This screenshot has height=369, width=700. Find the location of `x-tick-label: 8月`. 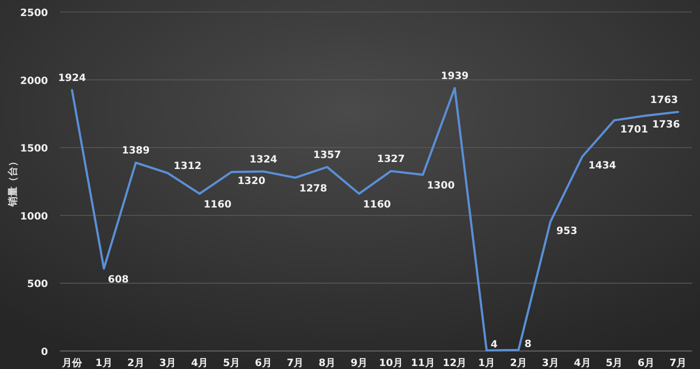

x-tick-label: 8月 is located at coordinates (327, 363).